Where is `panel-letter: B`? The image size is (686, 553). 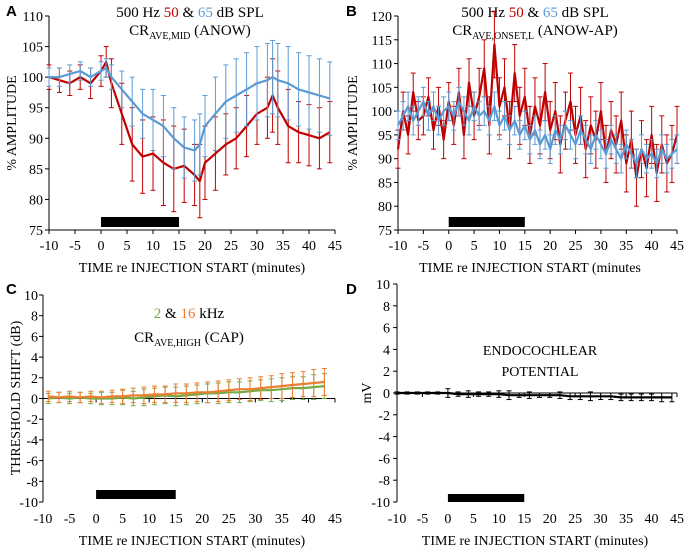
panel-letter: B is located at coordinates (351, 11).